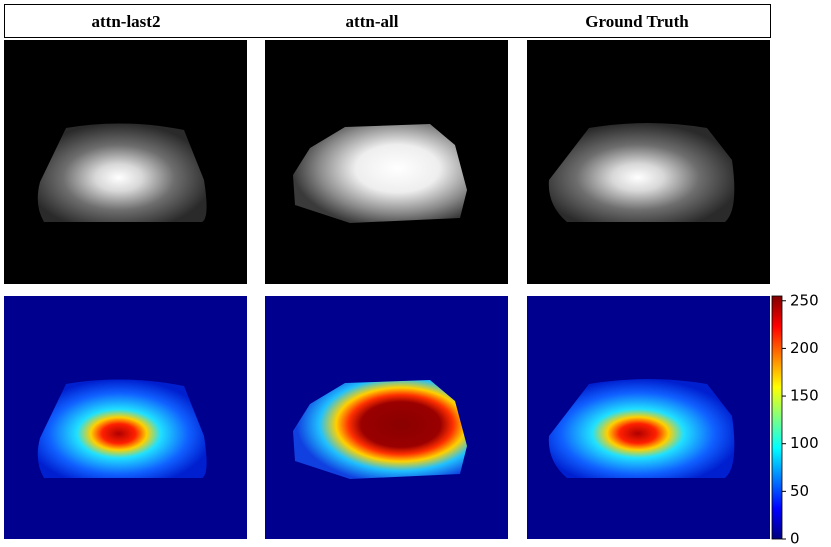 The image size is (831, 547). I want to click on tick-label: 250, so click(804, 300).